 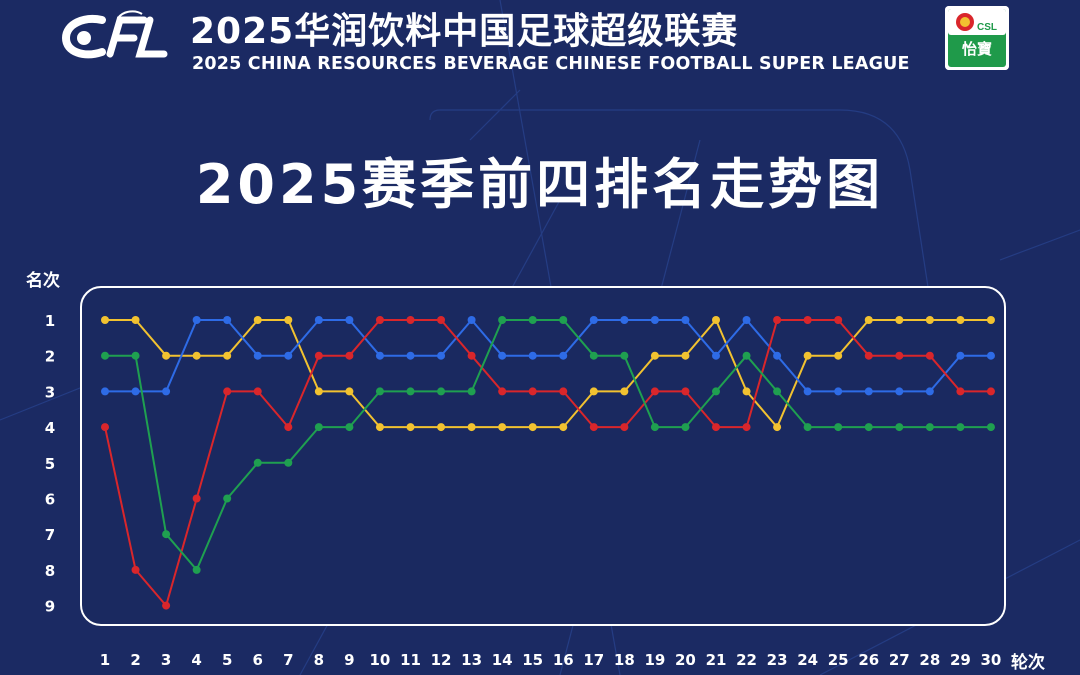 I want to click on x-tick-label: 18, so click(x=624, y=660).